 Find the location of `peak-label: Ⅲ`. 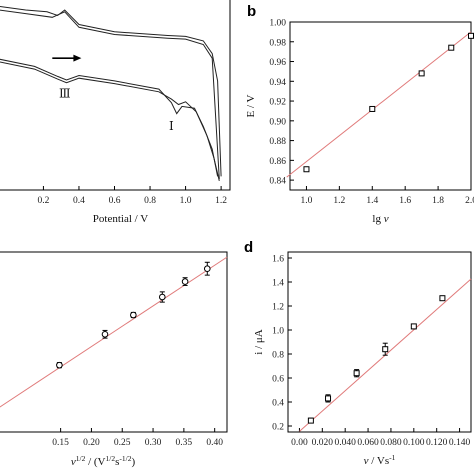

peak-label: Ⅲ is located at coordinates (65, 93).